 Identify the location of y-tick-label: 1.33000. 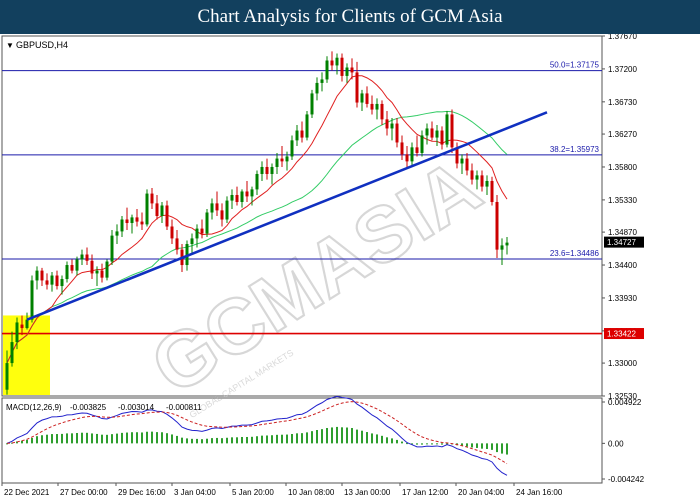
(622, 363).